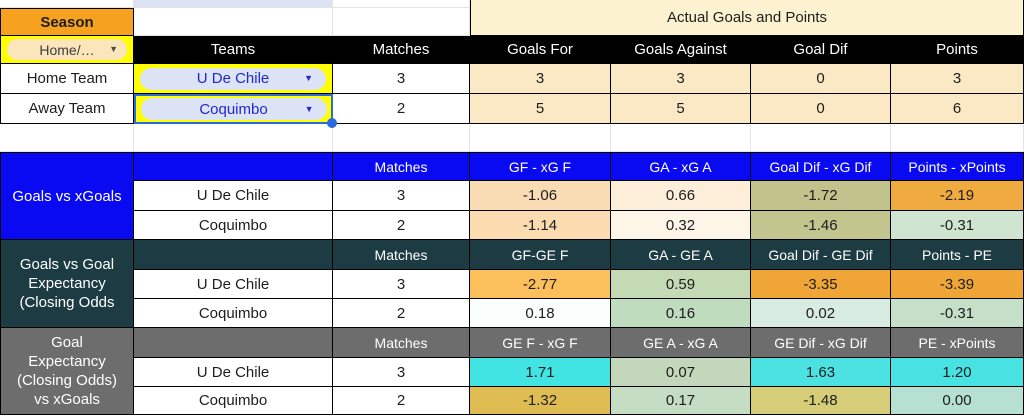 This screenshot has height=415, width=1024. What do you see at coordinates (821, 343) in the screenshot?
I see `s3-col-header-gedif-xgdif: GE Dif - xG Dif` at bounding box center [821, 343].